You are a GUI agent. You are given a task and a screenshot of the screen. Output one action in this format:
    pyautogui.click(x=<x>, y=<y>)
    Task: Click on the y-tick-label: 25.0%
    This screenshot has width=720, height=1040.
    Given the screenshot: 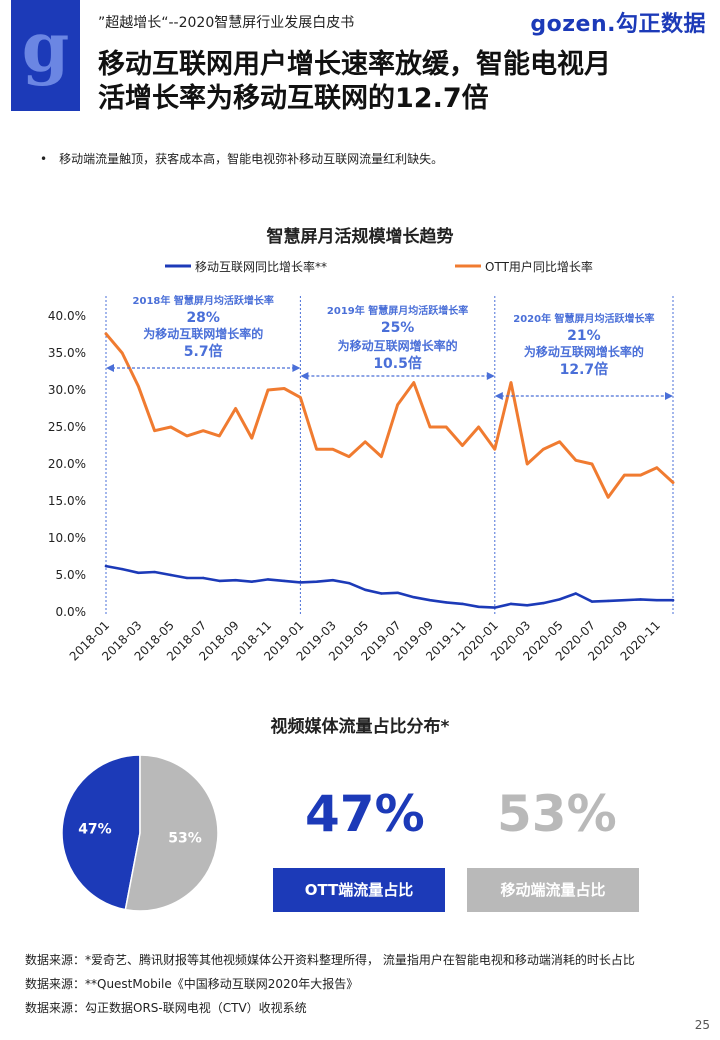 What is the action you would take?
    pyautogui.click(x=67, y=427)
    